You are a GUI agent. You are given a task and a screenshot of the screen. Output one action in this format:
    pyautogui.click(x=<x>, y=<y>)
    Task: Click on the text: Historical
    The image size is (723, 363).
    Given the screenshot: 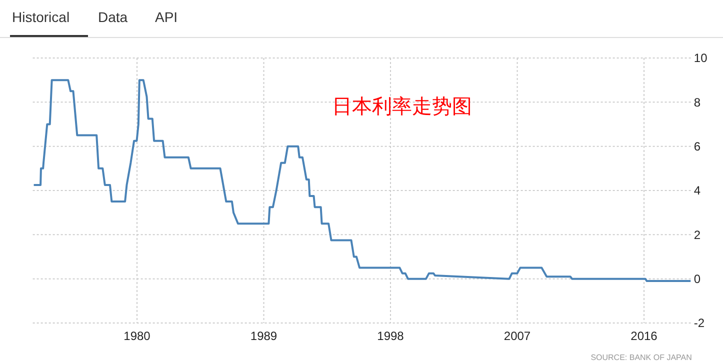 What is the action you would take?
    pyautogui.click(x=41, y=17)
    